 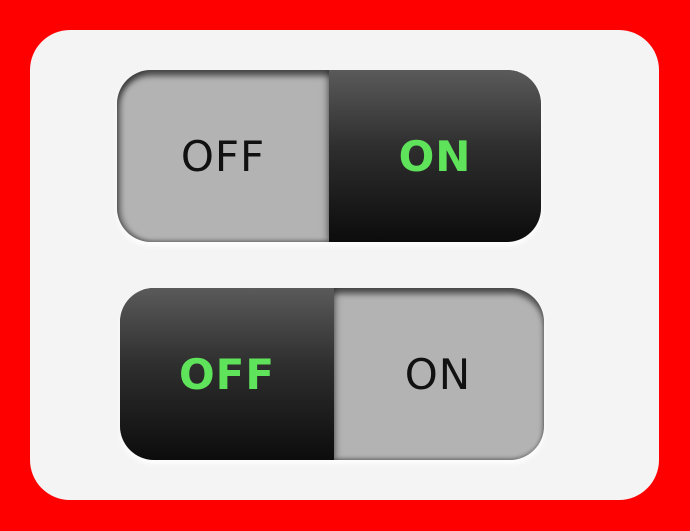 I want to click on toggle-1-on-option: ON, so click(x=435, y=156).